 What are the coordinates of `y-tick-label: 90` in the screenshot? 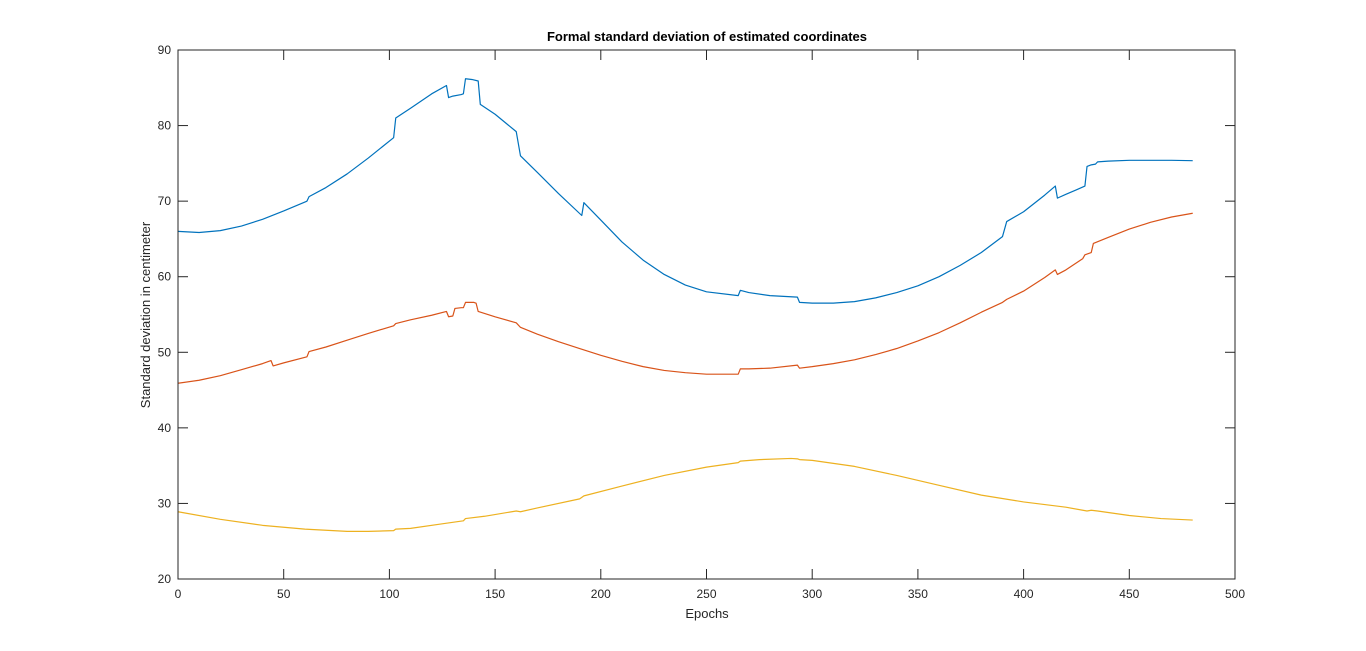 It's located at (165, 50).